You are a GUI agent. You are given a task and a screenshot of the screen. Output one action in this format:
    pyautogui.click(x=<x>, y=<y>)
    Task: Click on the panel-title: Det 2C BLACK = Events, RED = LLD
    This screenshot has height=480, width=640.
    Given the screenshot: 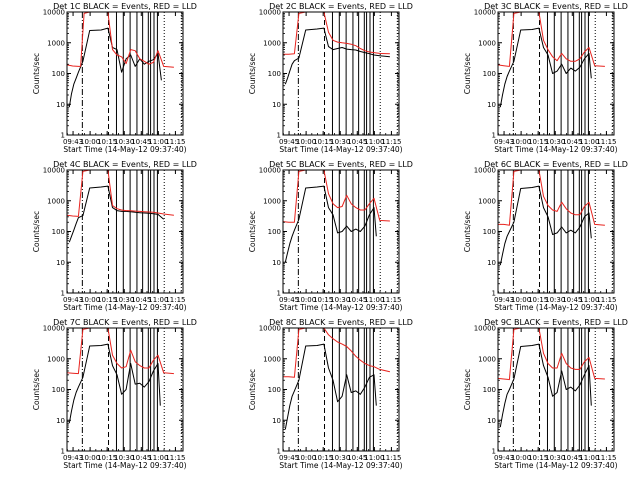 What is the action you would take?
    pyautogui.click(x=341, y=6)
    